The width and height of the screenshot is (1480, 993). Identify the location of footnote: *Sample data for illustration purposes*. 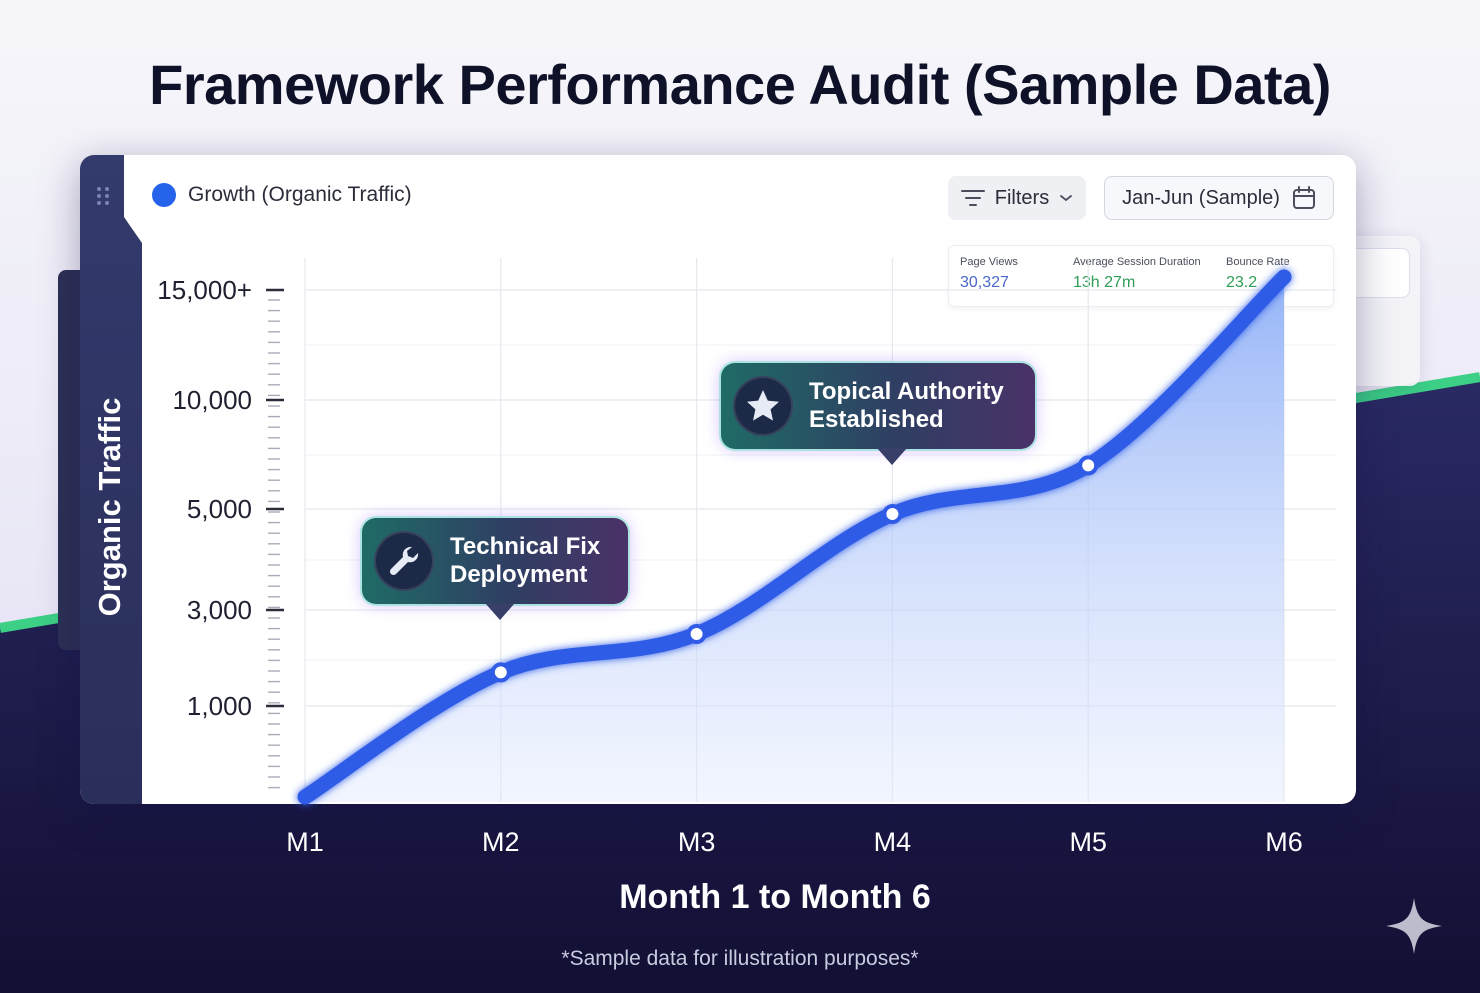
(740, 958).